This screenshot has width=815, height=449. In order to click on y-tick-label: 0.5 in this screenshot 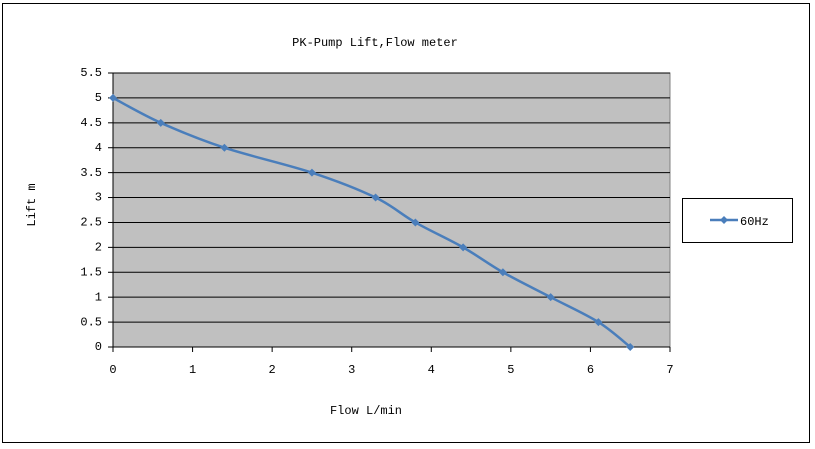, I will do `click(91, 322)`.